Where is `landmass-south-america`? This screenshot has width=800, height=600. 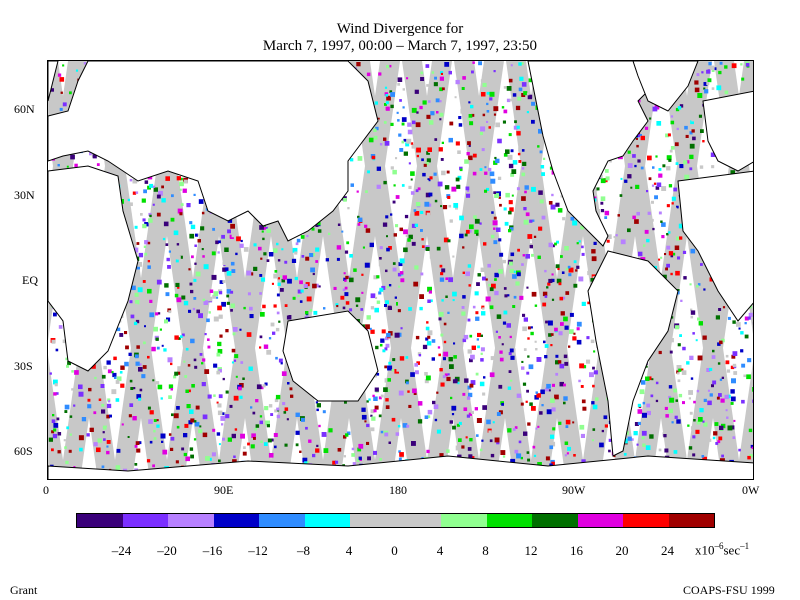
landmass-south-america is located at coordinates (633, 353).